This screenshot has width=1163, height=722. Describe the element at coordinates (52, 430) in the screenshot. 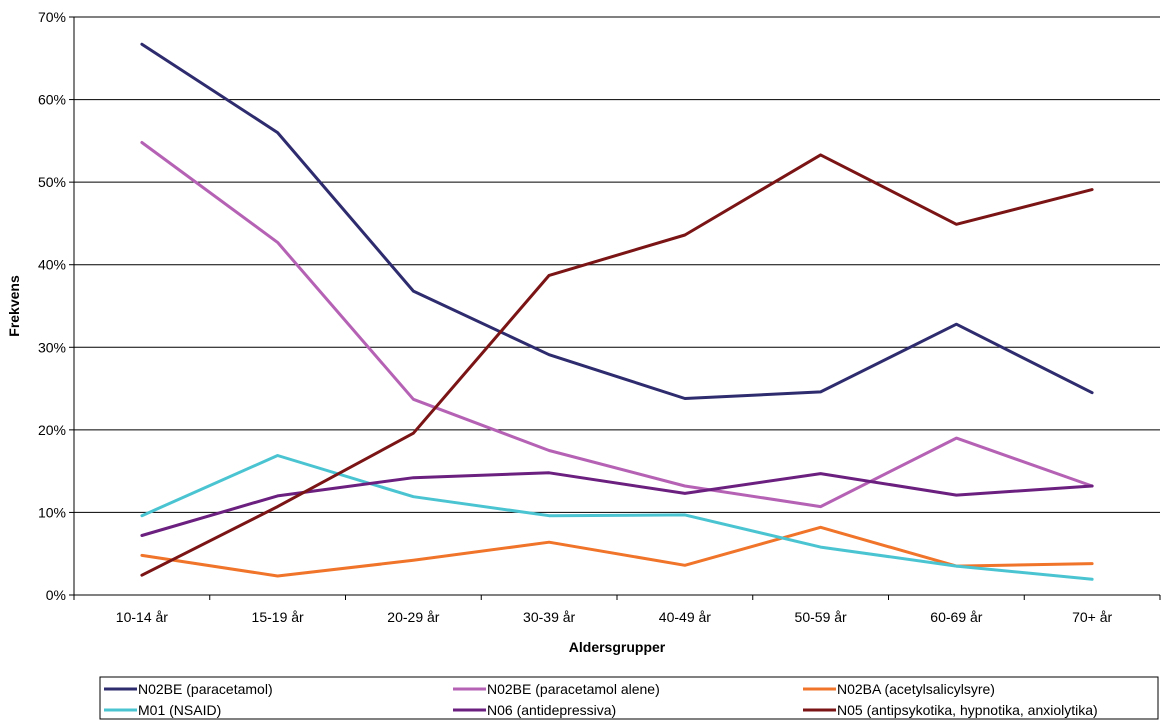

I see `y-tick-label: 20%` at that location.